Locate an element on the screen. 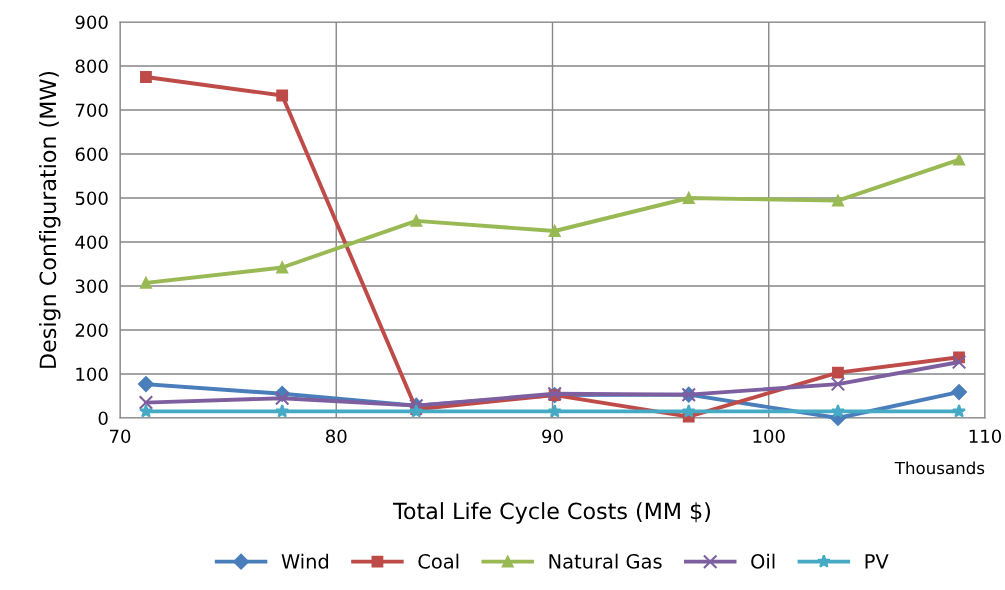 The image size is (1005, 590). y-tick-label: 800 is located at coordinates (91, 66).